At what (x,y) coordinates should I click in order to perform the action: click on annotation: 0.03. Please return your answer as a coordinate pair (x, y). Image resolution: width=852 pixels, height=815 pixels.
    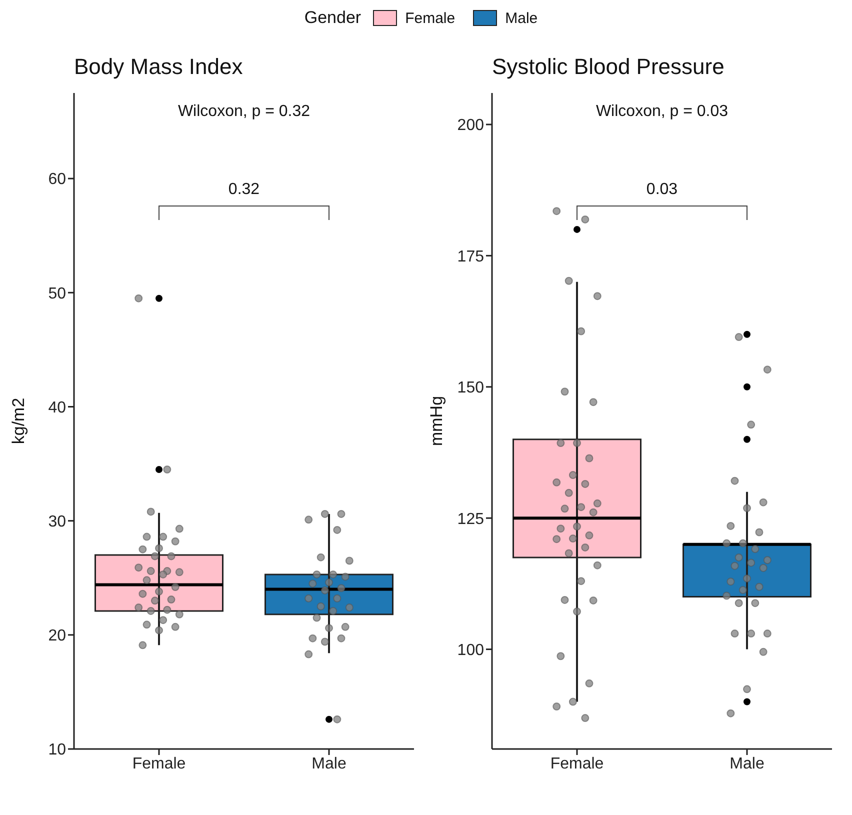
    Looking at the image, I should click on (662, 190).